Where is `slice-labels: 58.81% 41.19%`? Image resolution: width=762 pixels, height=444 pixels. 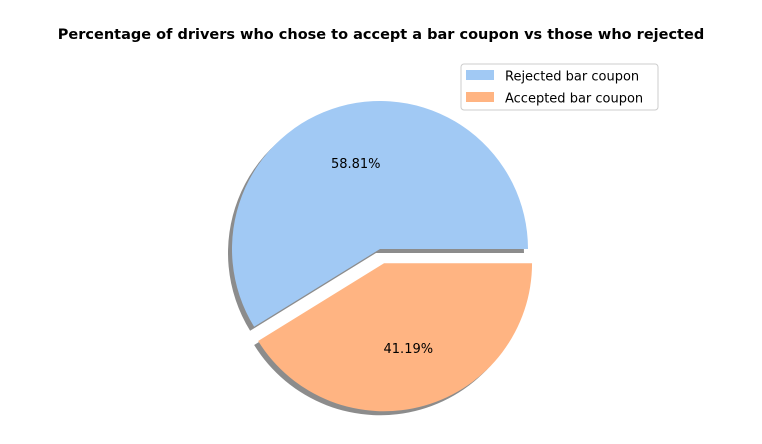 slice-labels: 58.81% 41.19% is located at coordinates (382, 257).